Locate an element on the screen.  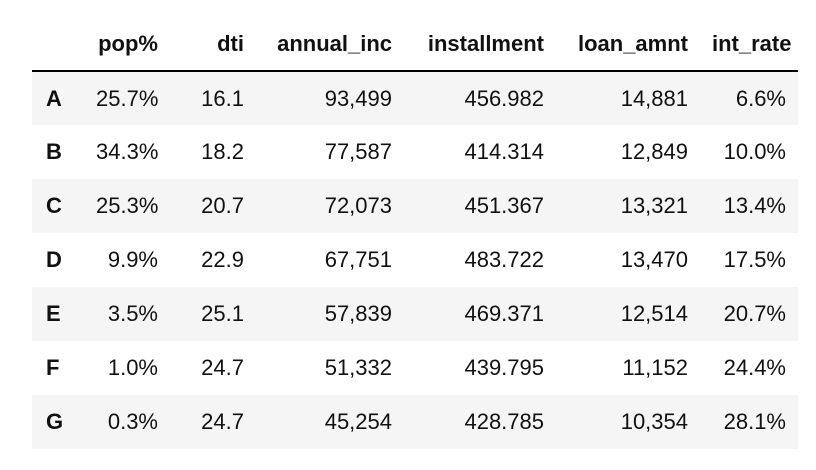
cell-installment: 439.795 is located at coordinates (504, 367).